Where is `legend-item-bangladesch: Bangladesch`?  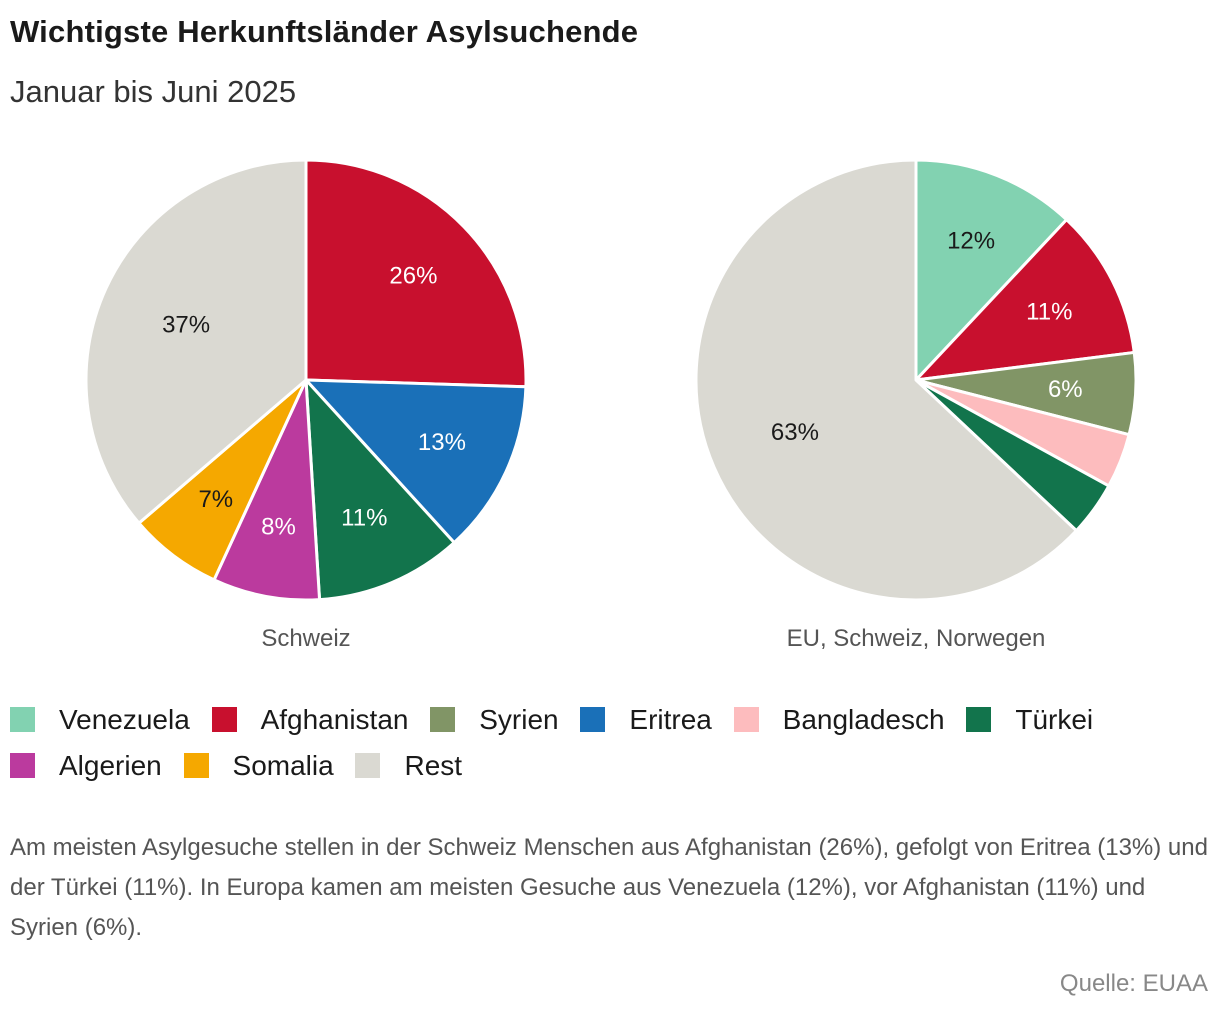 legend-item-bangladesch: Bangladesch is located at coordinates (839, 720).